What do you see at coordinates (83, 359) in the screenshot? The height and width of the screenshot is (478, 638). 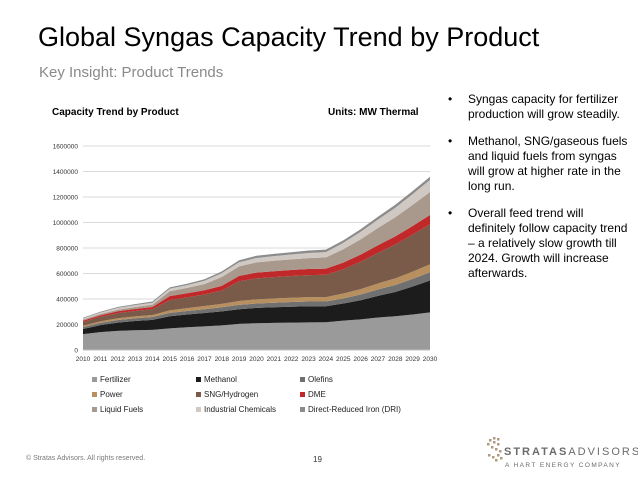 I see `x-tick-label: 2010` at bounding box center [83, 359].